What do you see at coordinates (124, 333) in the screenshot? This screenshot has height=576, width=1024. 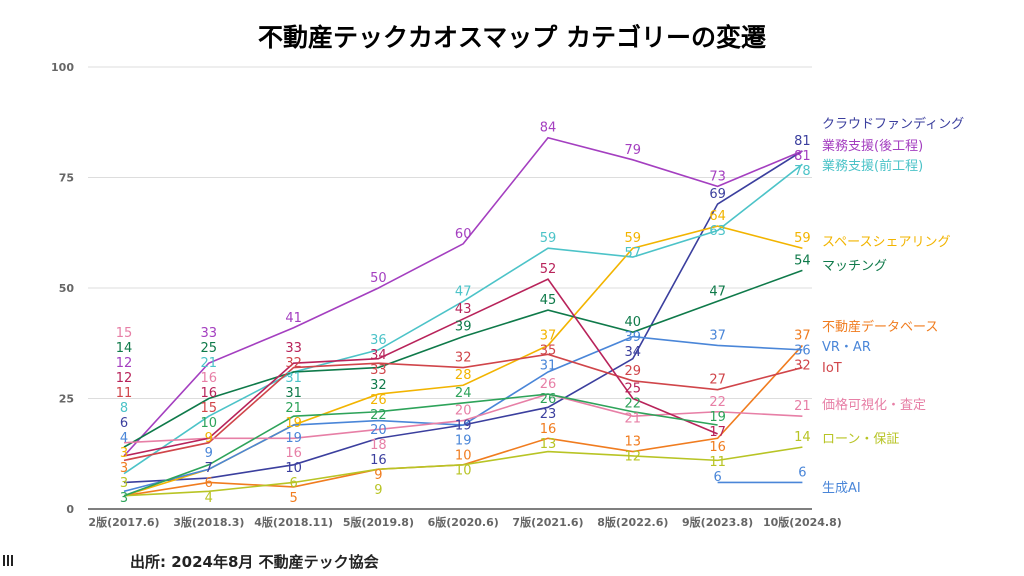 I see `data-label: 15` at bounding box center [124, 333].